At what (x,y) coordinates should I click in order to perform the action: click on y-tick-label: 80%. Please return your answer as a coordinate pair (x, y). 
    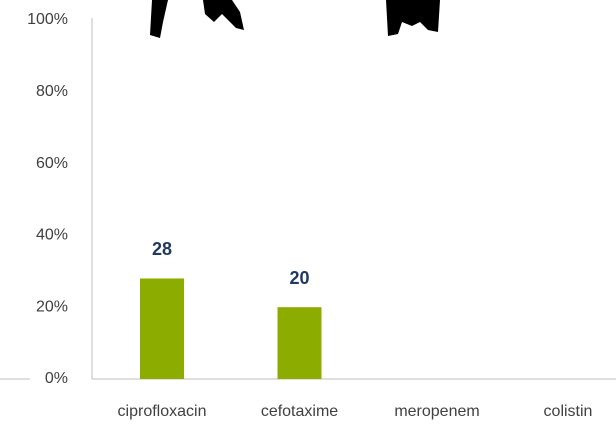
    Looking at the image, I should click on (52, 91).